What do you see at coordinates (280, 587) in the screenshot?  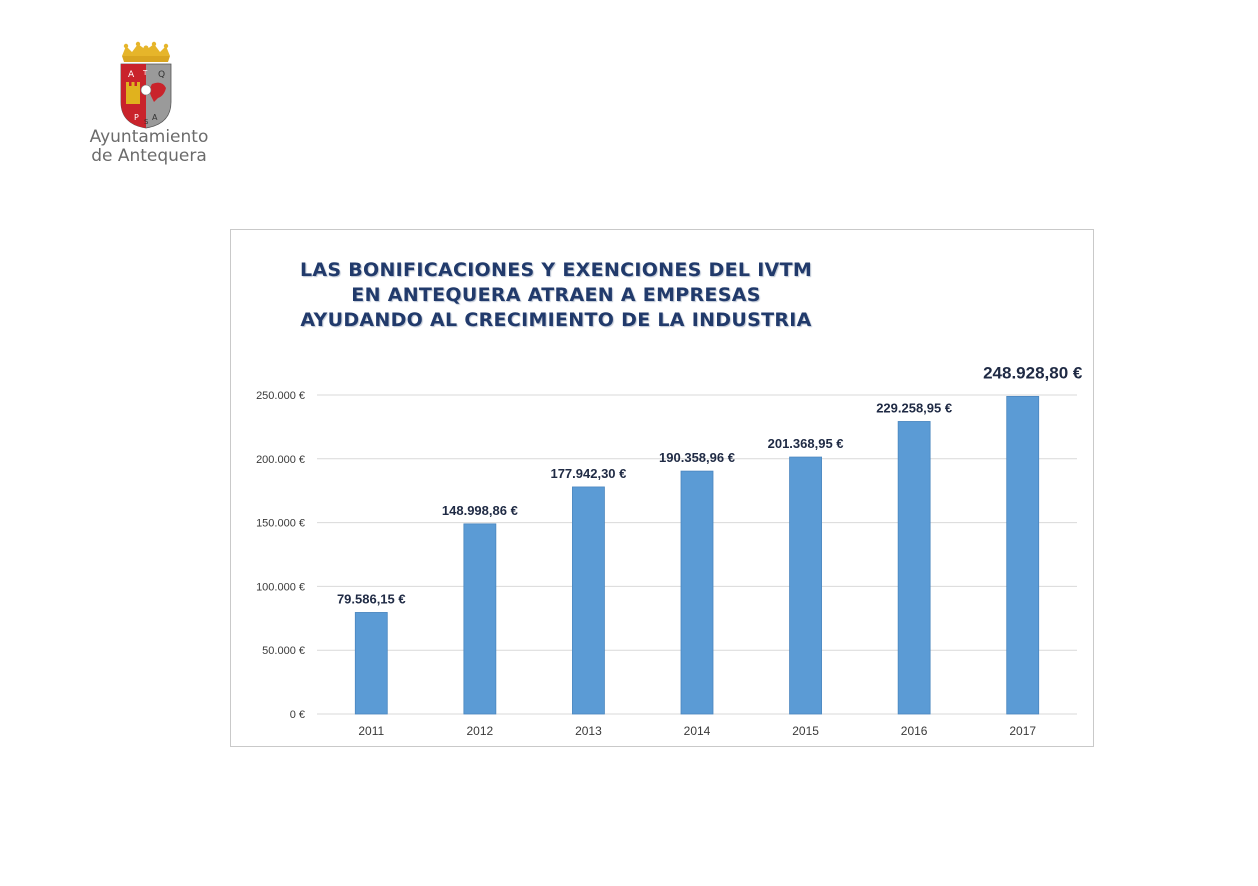 I see `y-tick-label: 100.000 €` at bounding box center [280, 587].